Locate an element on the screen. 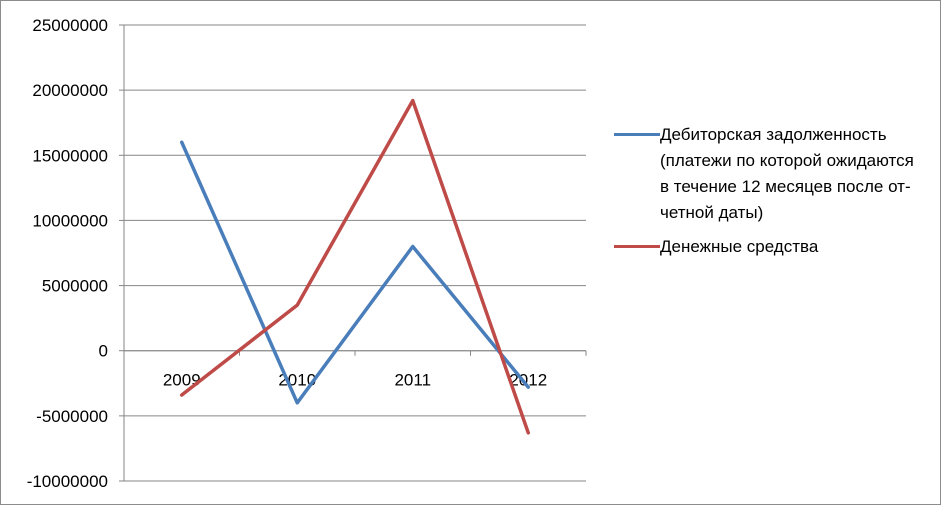 Image resolution: width=941 pixels, height=505 pixels. legend-swatch-receivables is located at coordinates (637, 134).